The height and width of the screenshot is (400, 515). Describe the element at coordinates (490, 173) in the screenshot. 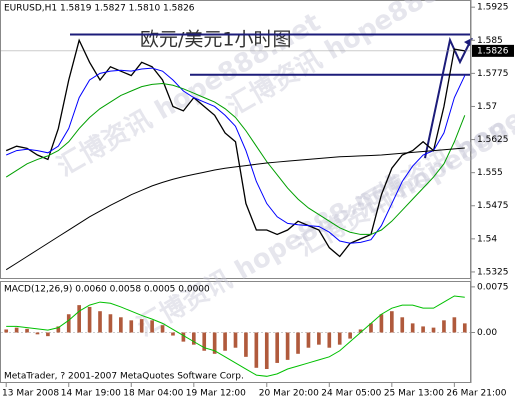

I see `y-tick-label: 1.555` at that location.